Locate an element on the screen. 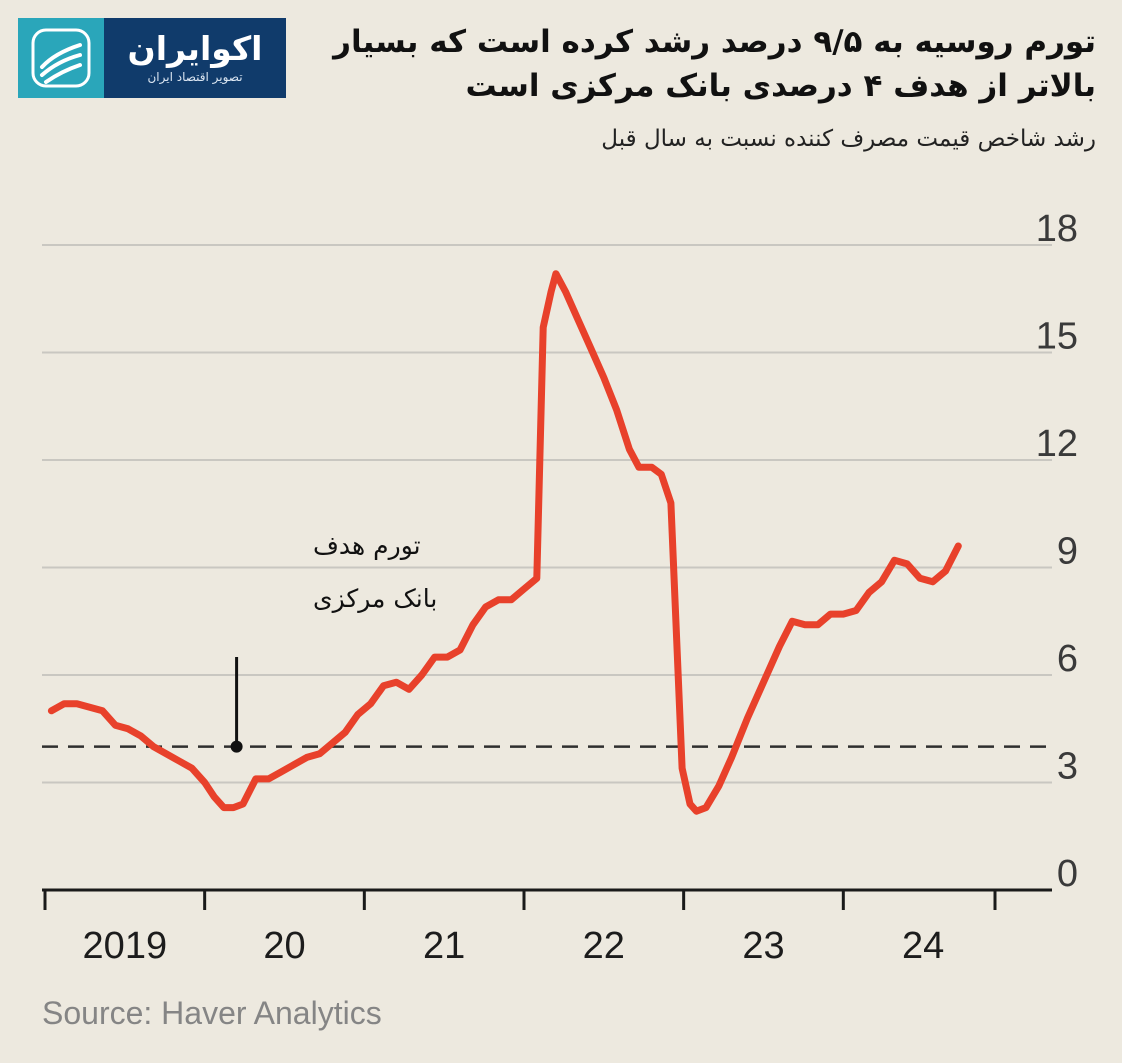 The height and width of the screenshot is (1063, 1122). x-tick-label: 23 is located at coordinates (763, 946).